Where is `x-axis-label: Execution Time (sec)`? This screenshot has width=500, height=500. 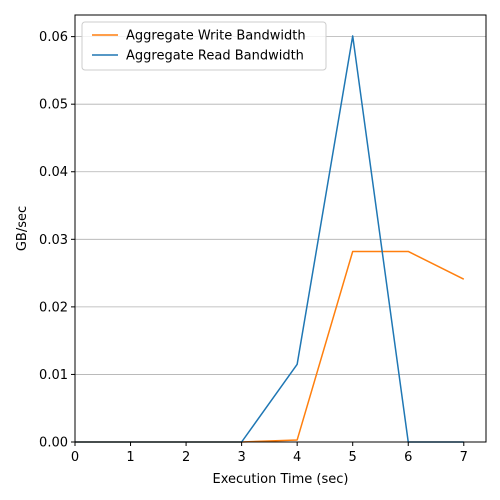 x-axis-label: Execution Time (sec) is located at coordinates (281, 479).